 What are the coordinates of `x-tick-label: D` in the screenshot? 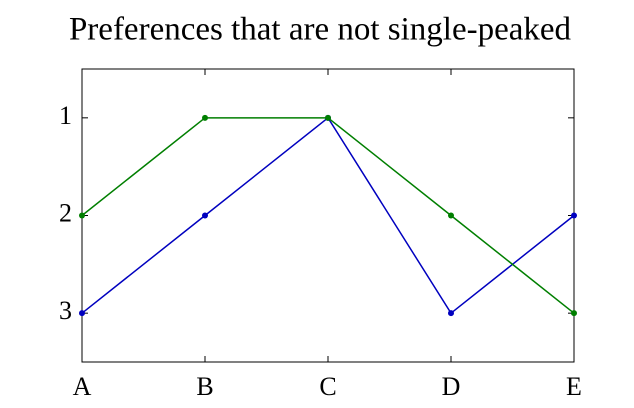 It's located at (451, 386).